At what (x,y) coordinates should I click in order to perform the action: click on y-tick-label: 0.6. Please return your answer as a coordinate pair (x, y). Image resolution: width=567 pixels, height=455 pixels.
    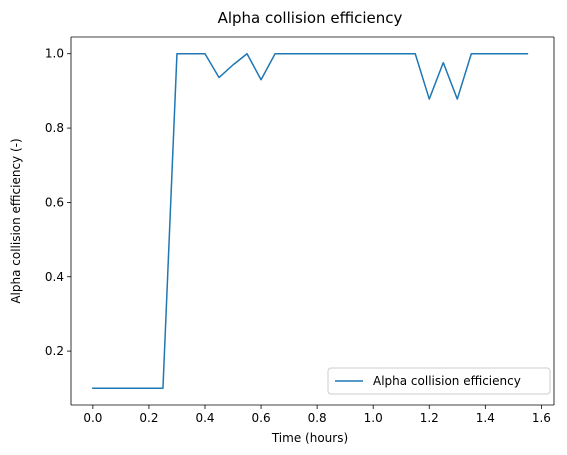
    Looking at the image, I should click on (54, 202).